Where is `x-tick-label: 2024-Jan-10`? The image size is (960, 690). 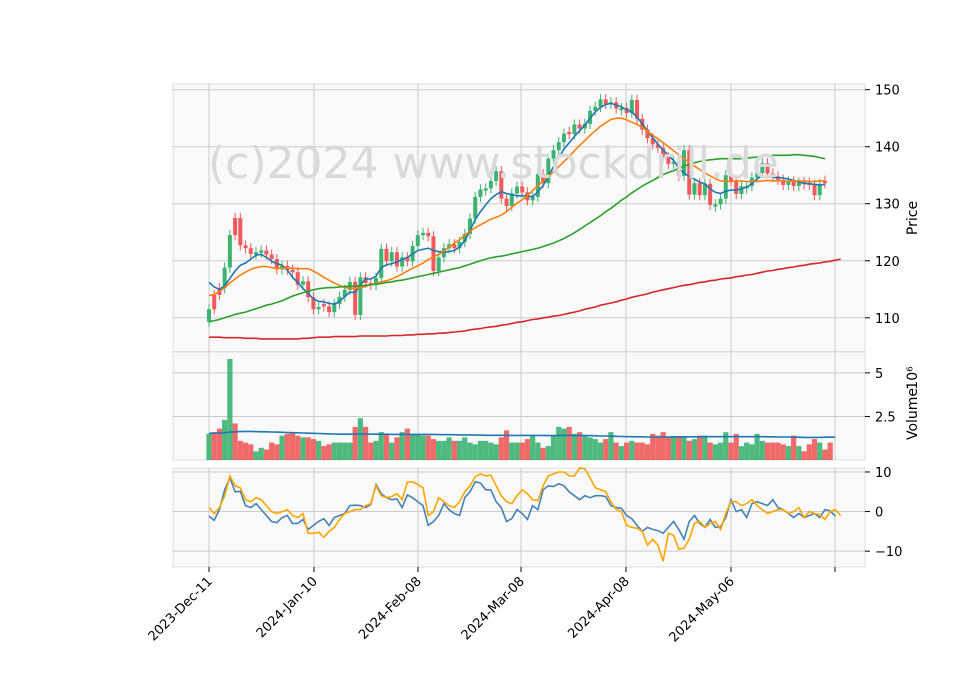
x-tick-label: 2024-Jan-10 is located at coordinates (287, 607).